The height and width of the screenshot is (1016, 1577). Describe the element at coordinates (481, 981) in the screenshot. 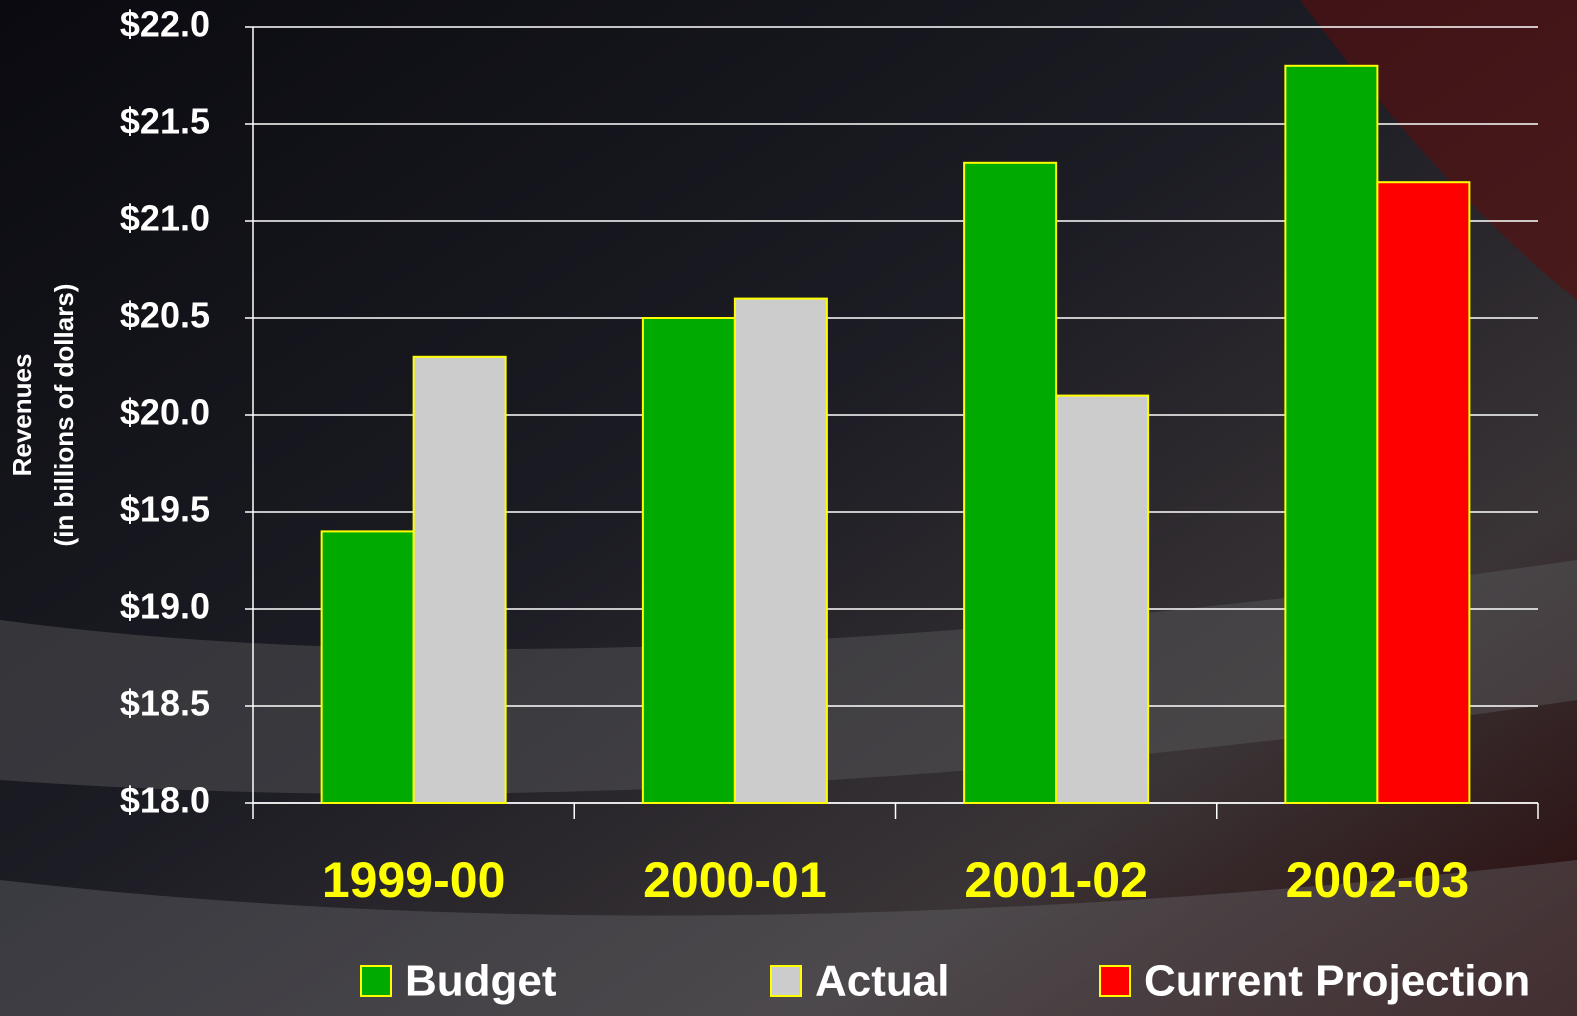

I see `legend-label: Budget` at that location.